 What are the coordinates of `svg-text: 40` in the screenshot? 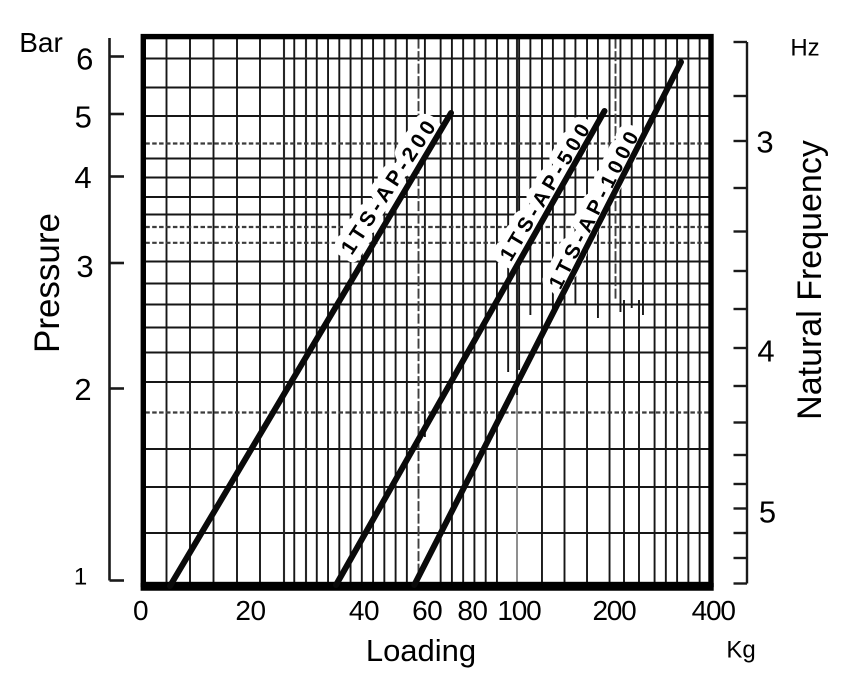 It's located at (364, 610).